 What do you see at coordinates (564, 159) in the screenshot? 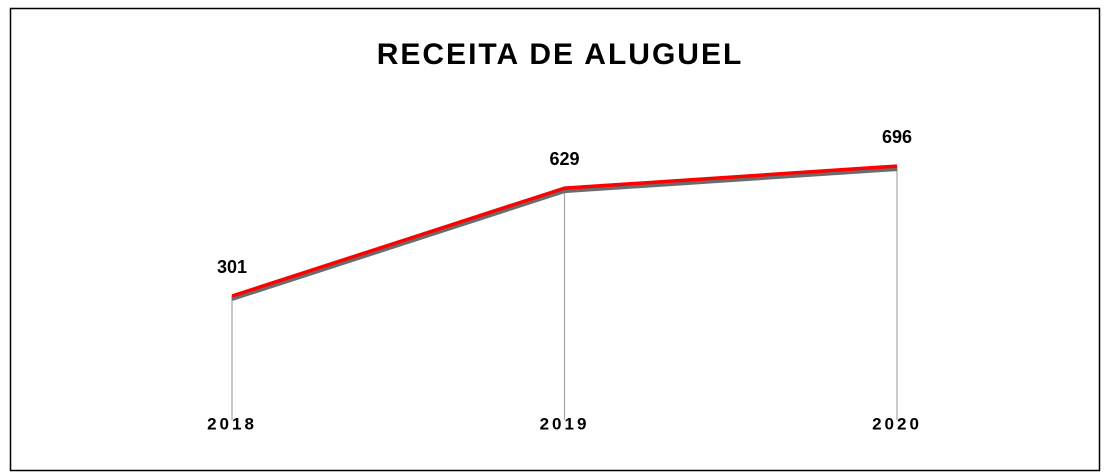
I see `data-label: 629` at bounding box center [564, 159].